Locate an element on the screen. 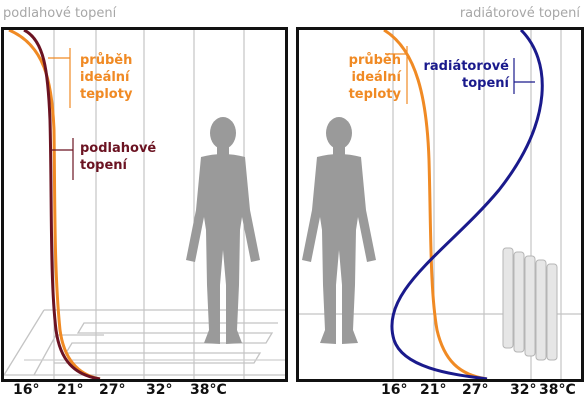 Image resolution: width=586 pixels, height=407 pixels. radiator-icon is located at coordinates (530, 304).